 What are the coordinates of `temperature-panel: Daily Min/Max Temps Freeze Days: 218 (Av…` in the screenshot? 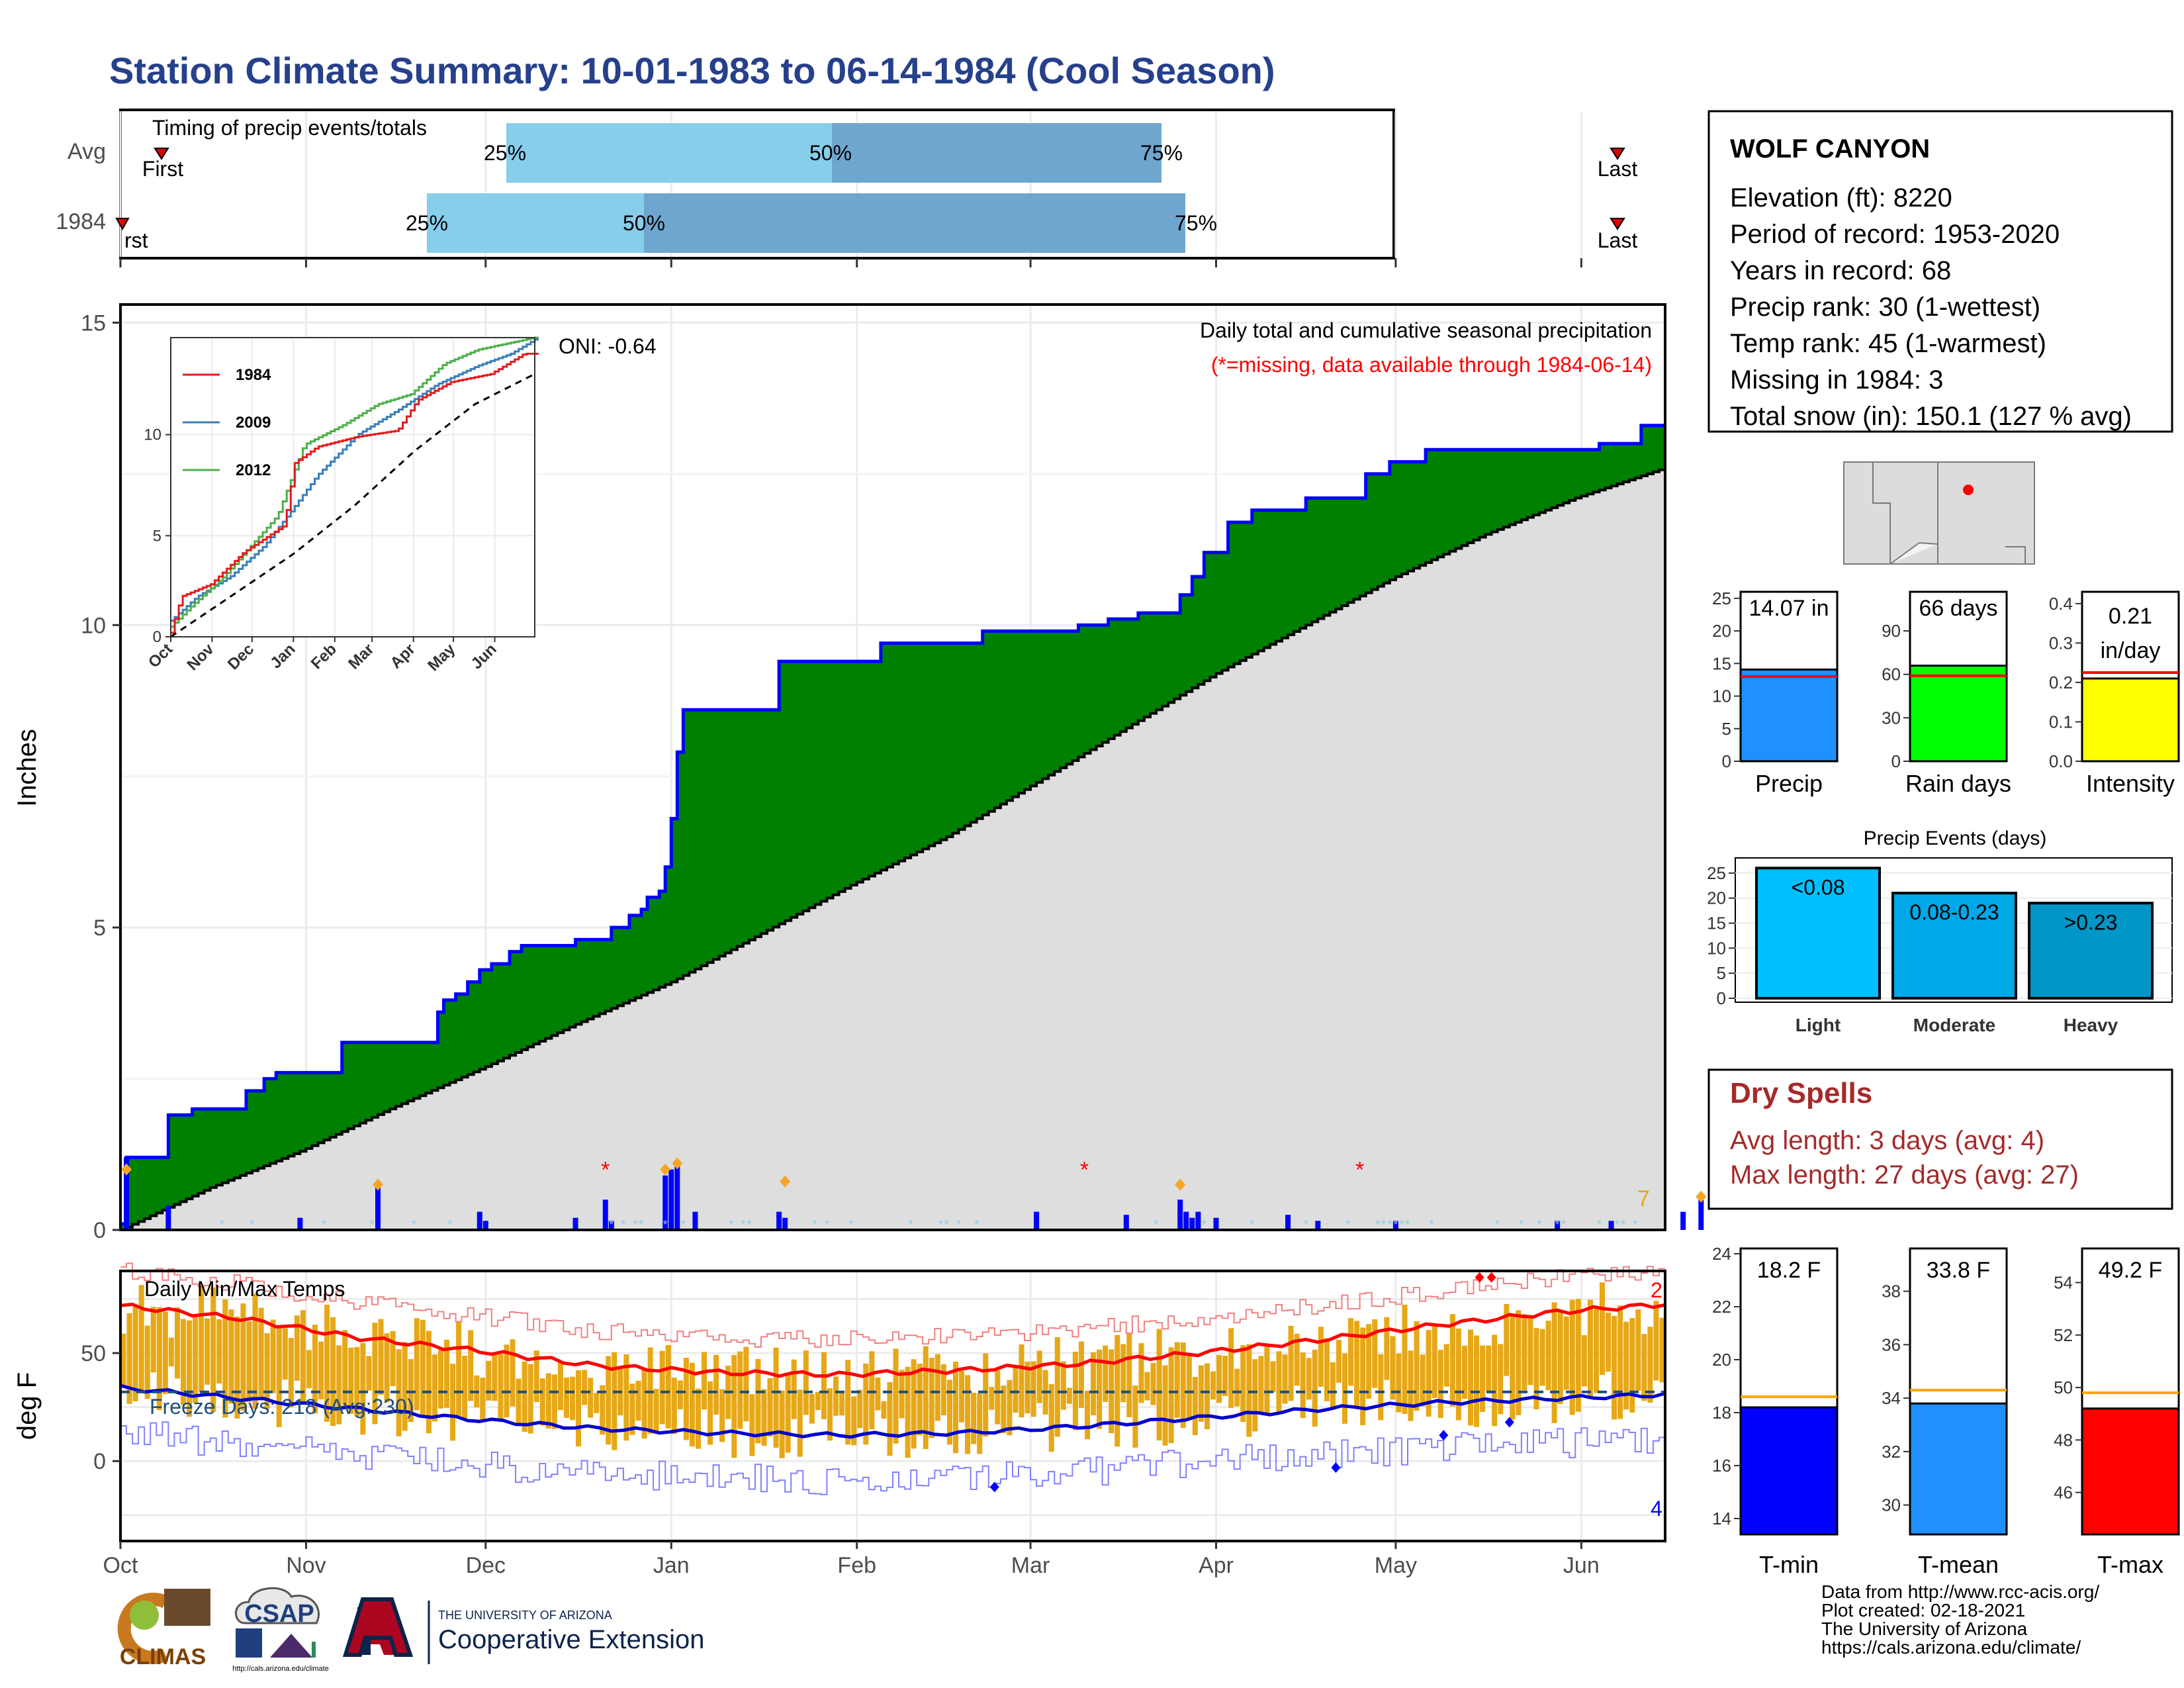 It's located at (839, 1402).